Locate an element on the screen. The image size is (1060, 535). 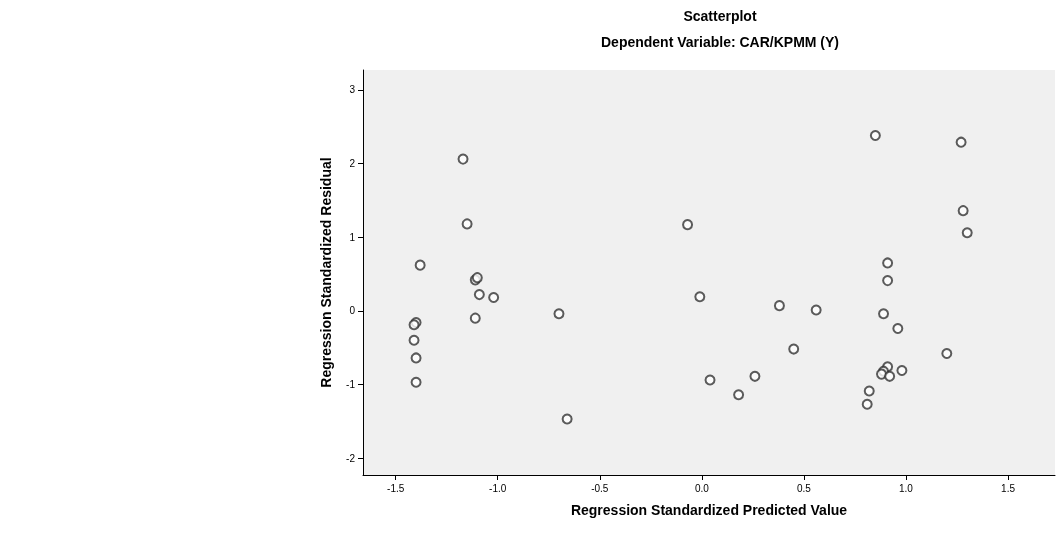
x-axis-title: Regression Standardized Predicted Value is located at coordinates (709, 510).